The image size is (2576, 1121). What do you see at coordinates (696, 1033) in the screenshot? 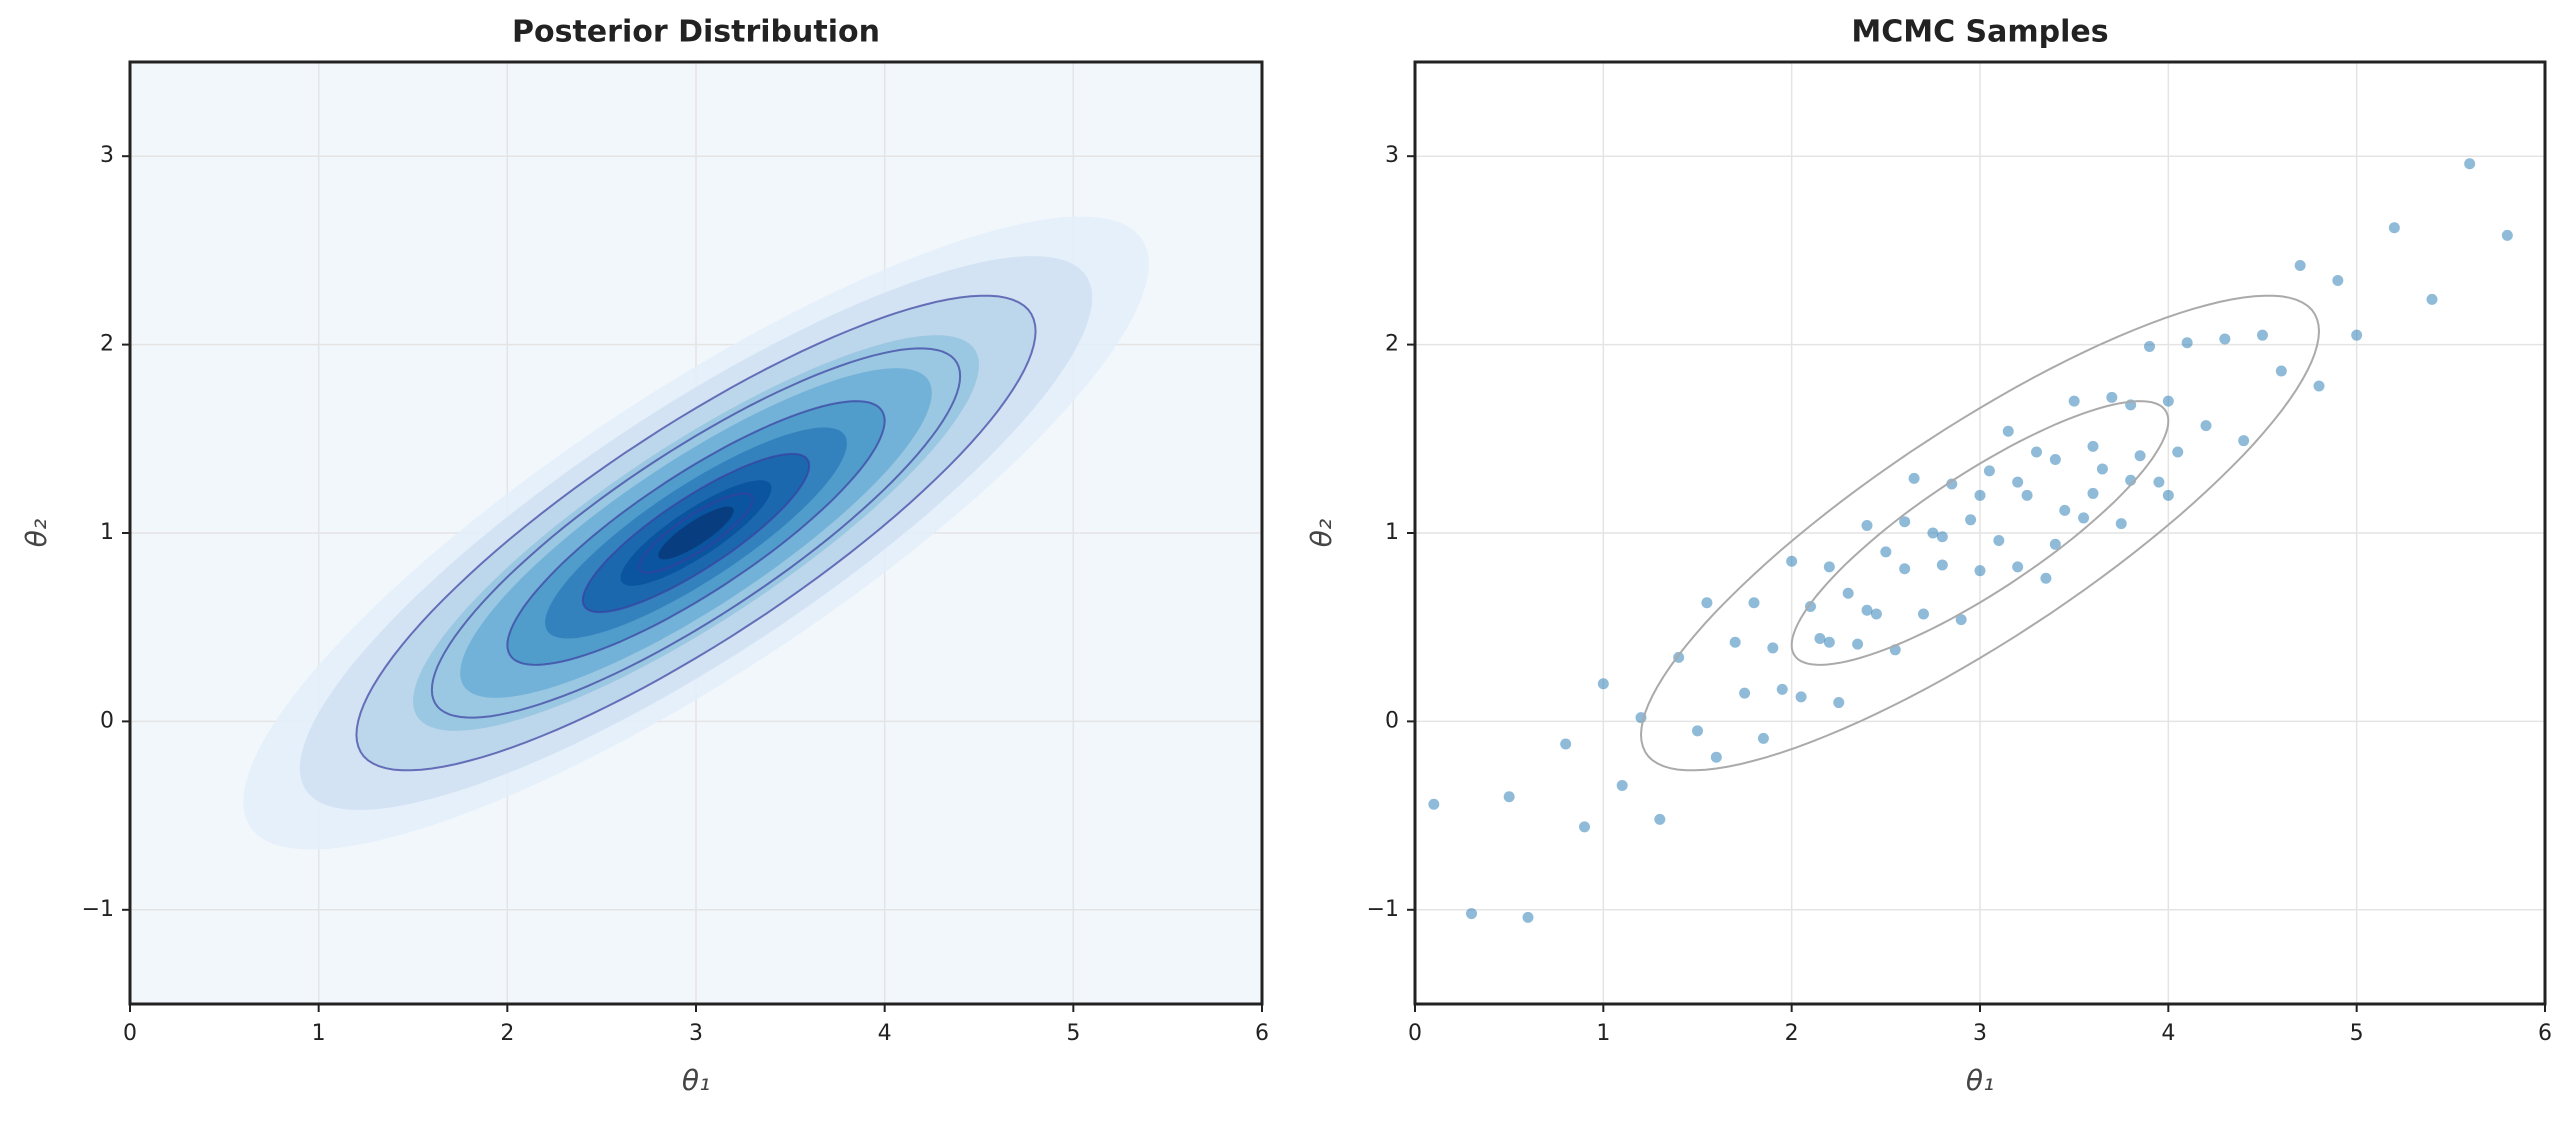
I see `x-tick-label: 3` at bounding box center [696, 1033].